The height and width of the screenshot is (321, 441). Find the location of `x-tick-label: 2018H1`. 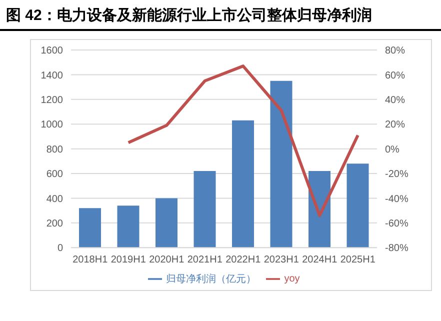

x-tick-label: 2018H1 is located at coordinates (90, 260).